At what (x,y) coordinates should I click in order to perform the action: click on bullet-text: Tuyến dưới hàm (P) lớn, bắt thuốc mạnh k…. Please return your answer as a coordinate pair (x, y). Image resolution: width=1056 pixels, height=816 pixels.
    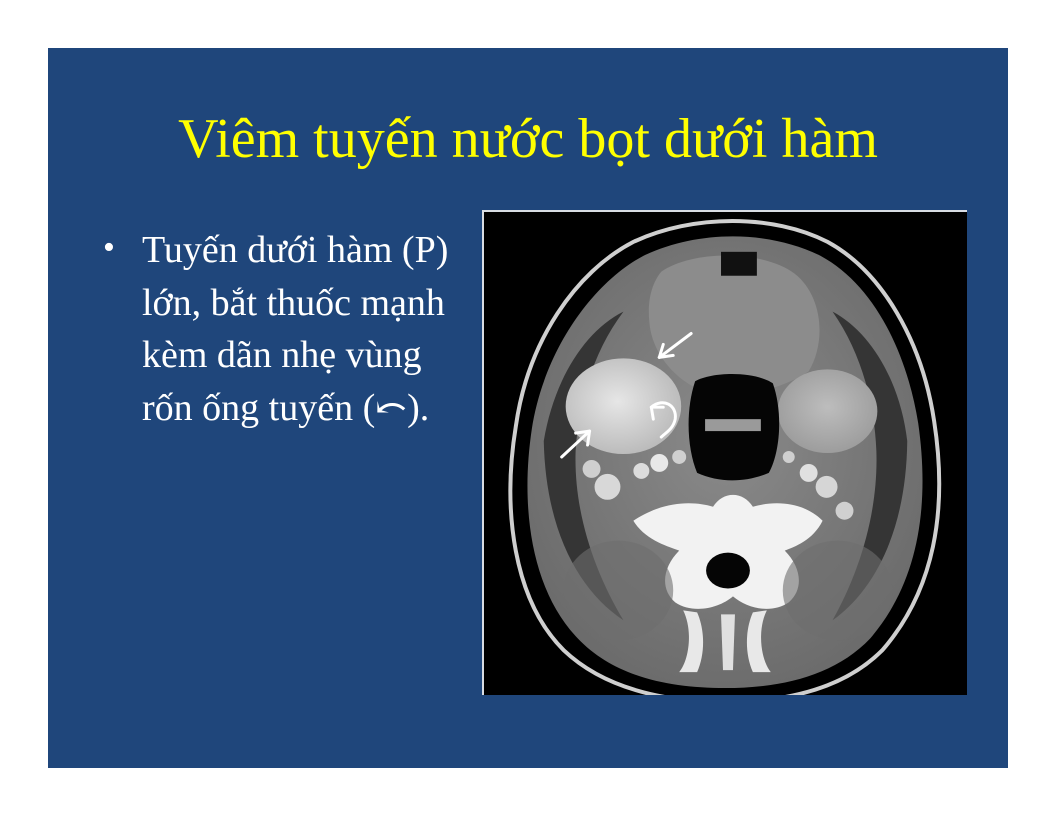
    Looking at the image, I should click on (295, 329).